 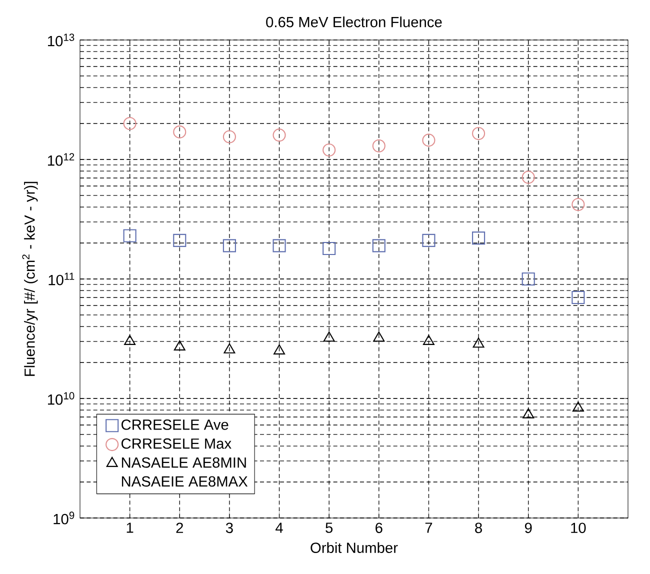 I want to click on y-tick-label: 10$^{10}$, so click(x=61, y=398).